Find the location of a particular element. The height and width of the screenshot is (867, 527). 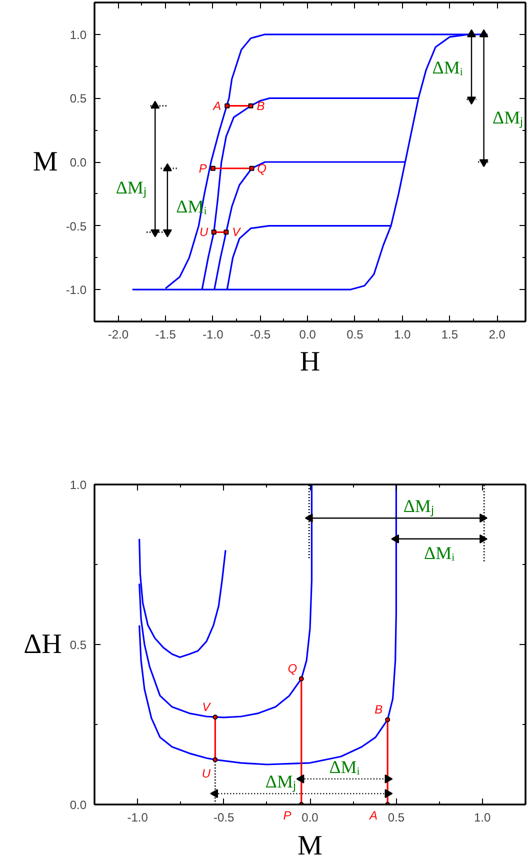

x-axis-title: H is located at coordinates (310, 362).